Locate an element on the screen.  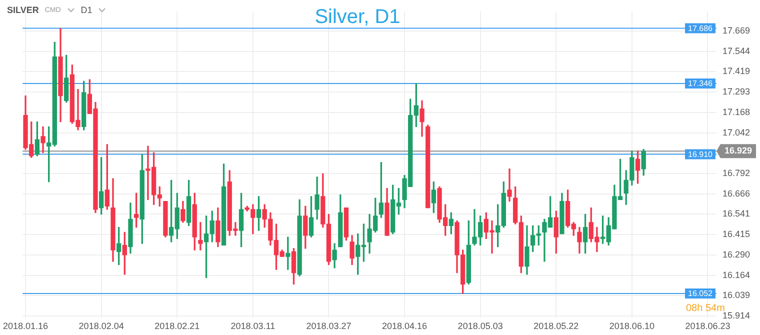
y-tick-label: 15.914 is located at coordinates (736, 315).